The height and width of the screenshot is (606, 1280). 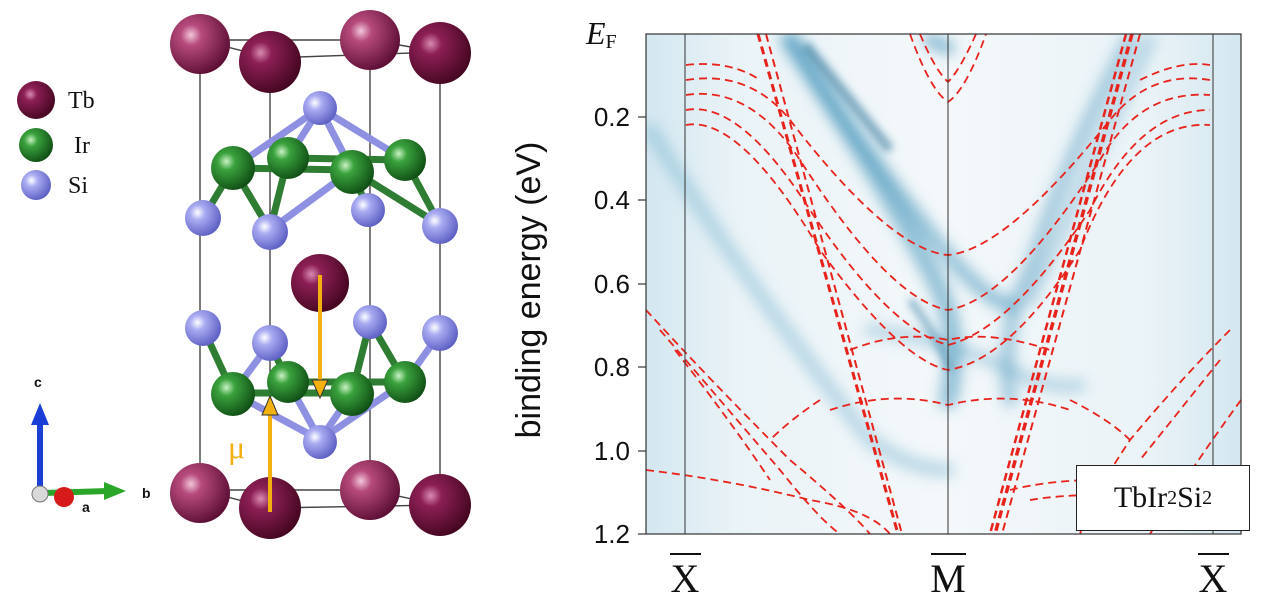 I want to click on axis-b-label: b, so click(x=146, y=493).